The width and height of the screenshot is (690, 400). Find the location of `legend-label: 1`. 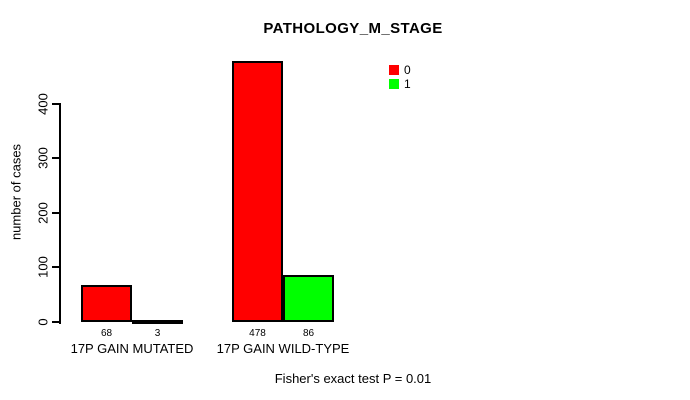

legend-label: 1 is located at coordinates (407, 84).